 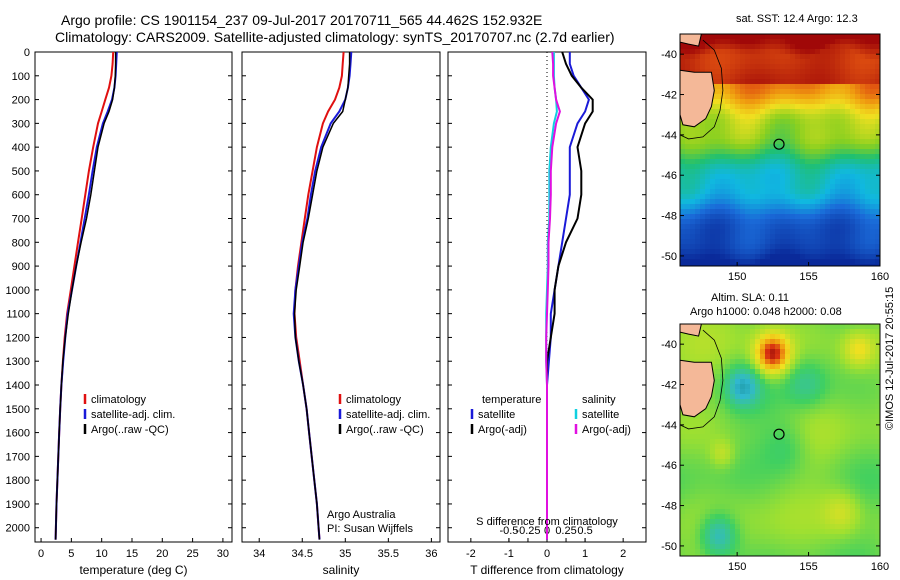 What do you see at coordinates (18, 457) in the screenshot?
I see `y-tick-label: 1700` at bounding box center [18, 457].